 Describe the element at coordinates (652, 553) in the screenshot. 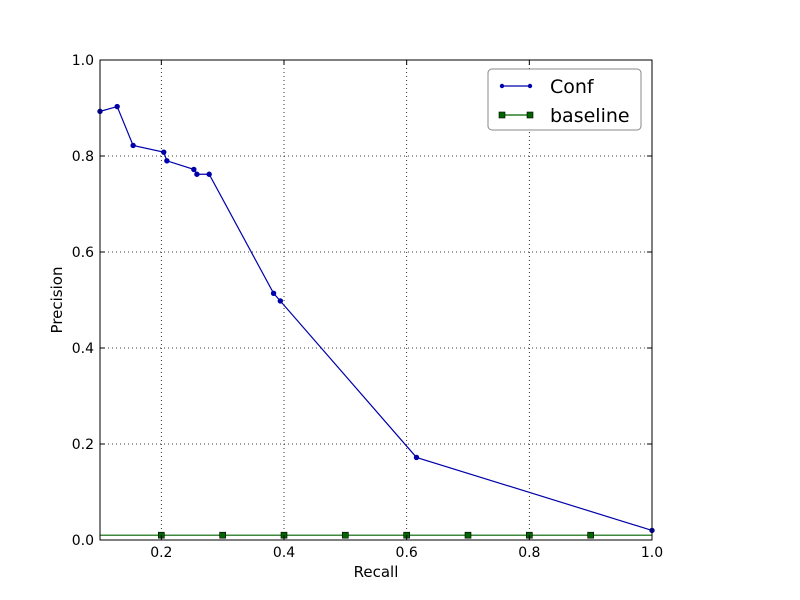

I see `x-tick-label: 1.0` at that location.